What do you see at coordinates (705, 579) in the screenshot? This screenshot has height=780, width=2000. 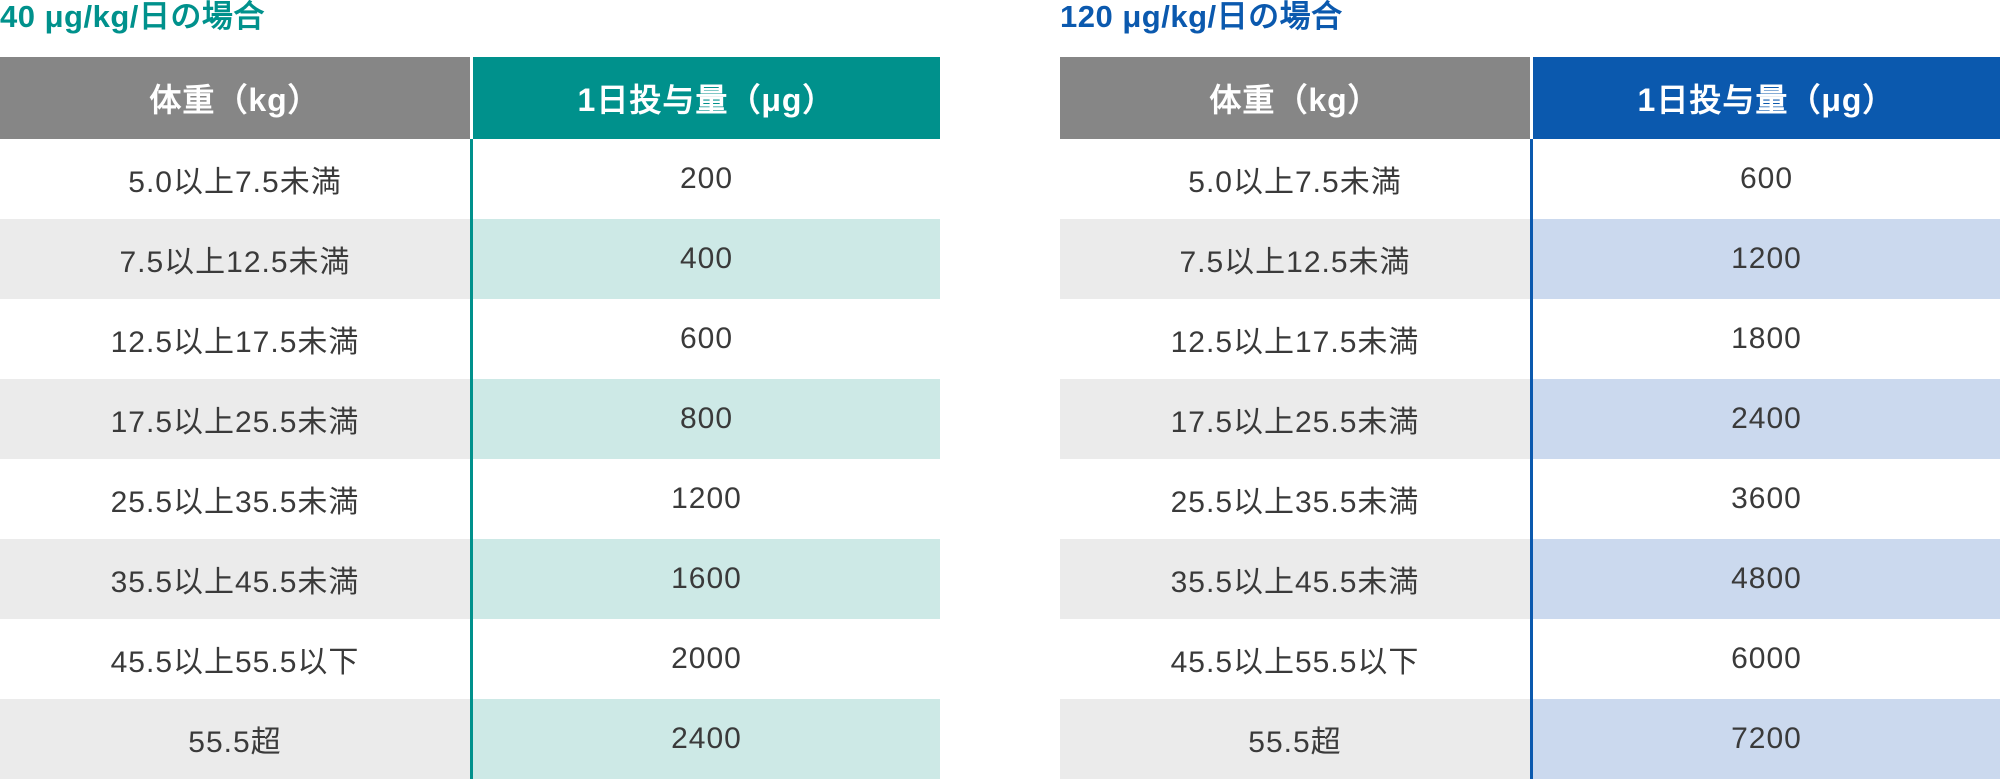 I see `dose-cell: 1600` at bounding box center [705, 579].